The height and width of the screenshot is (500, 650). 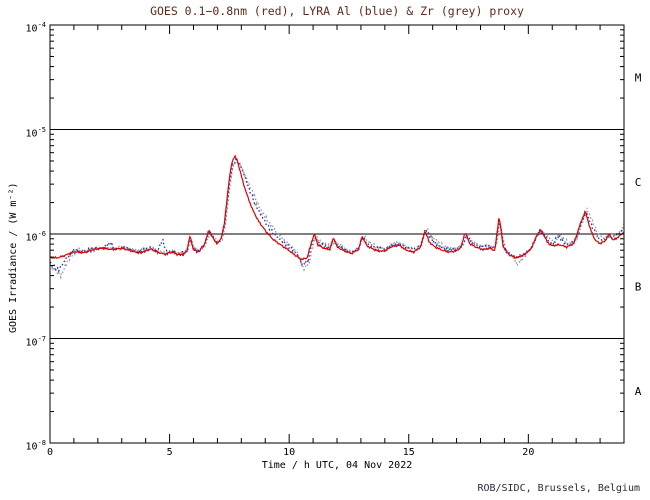 What do you see at coordinates (35, 237) in the screenshot?
I see `y-tick-label: 10⁻⁶` at bounding box center [35, 237].